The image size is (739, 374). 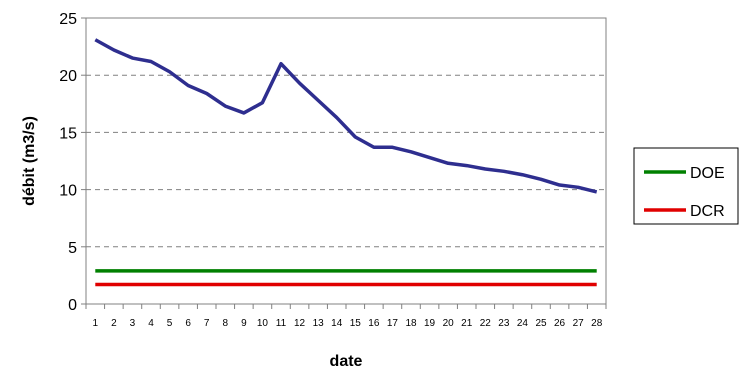 What do you see at coordinates (707, 211) in the screenshot?
I see `legend-label-dcr: DCR` at bounding box center [707, 211].